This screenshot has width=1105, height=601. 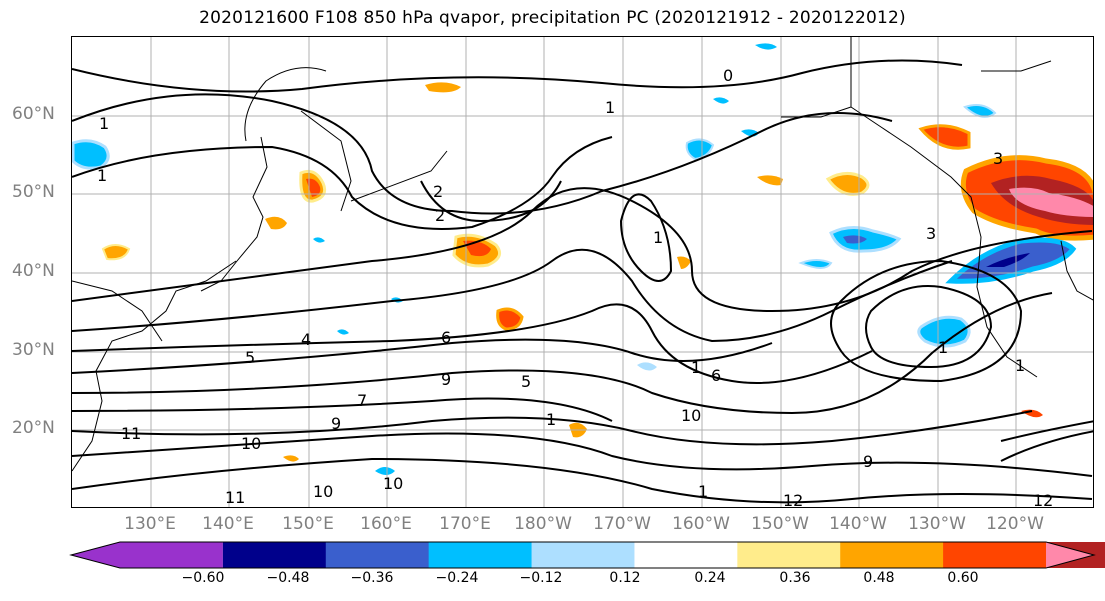 I want to click on contour-label: 4, so click(x=306, y=339).